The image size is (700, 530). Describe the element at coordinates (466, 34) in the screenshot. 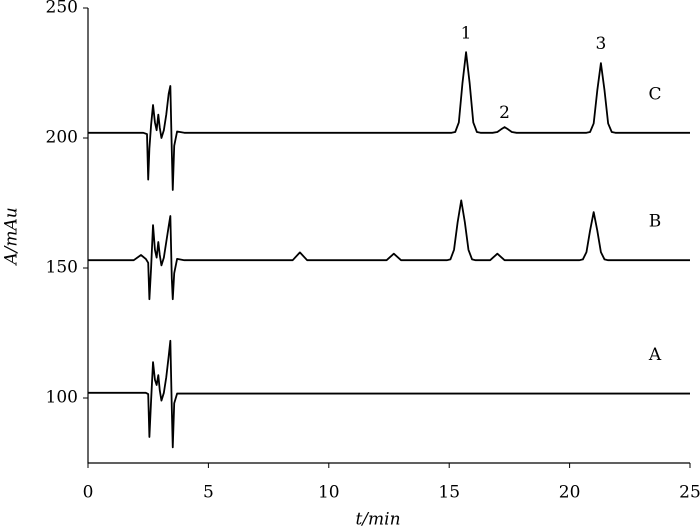

I see `peak-label: 1` at that location.